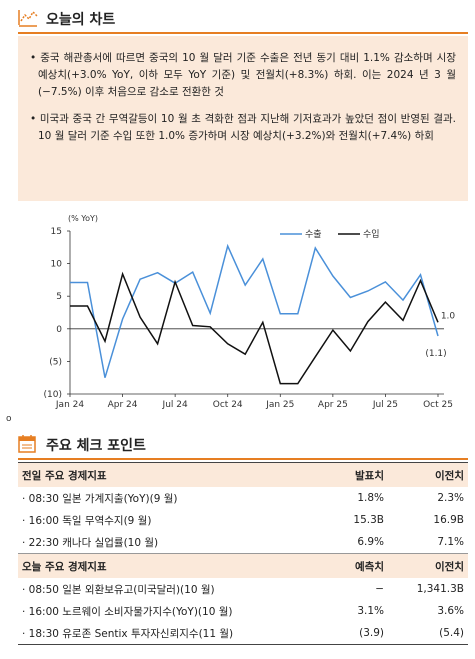 This screenshot has width=475, height=659. I want to click on section-header-checkpoints: 주요 체크 포인트, so click(243, 446).